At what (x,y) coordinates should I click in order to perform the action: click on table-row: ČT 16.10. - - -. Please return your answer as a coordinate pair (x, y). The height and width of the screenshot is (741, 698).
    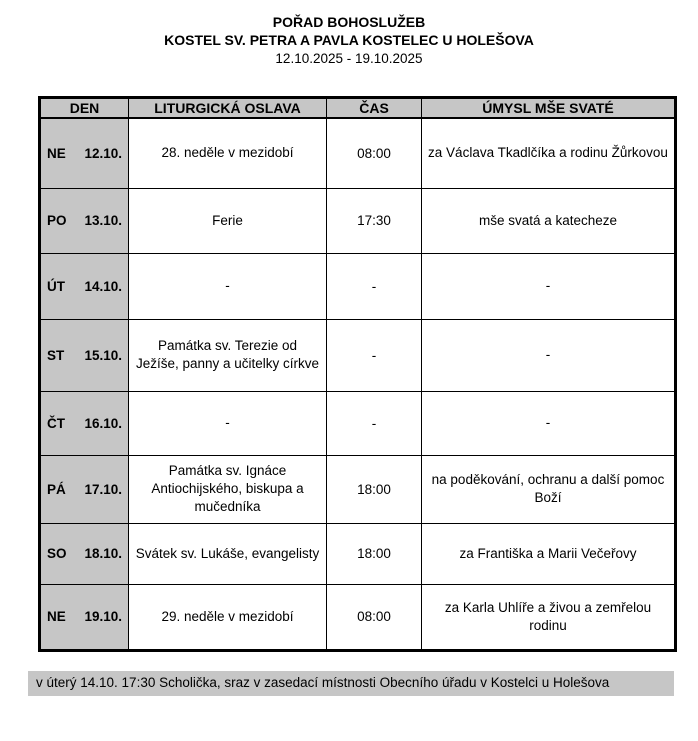
    Looking at the image, I should click on (357, 423).